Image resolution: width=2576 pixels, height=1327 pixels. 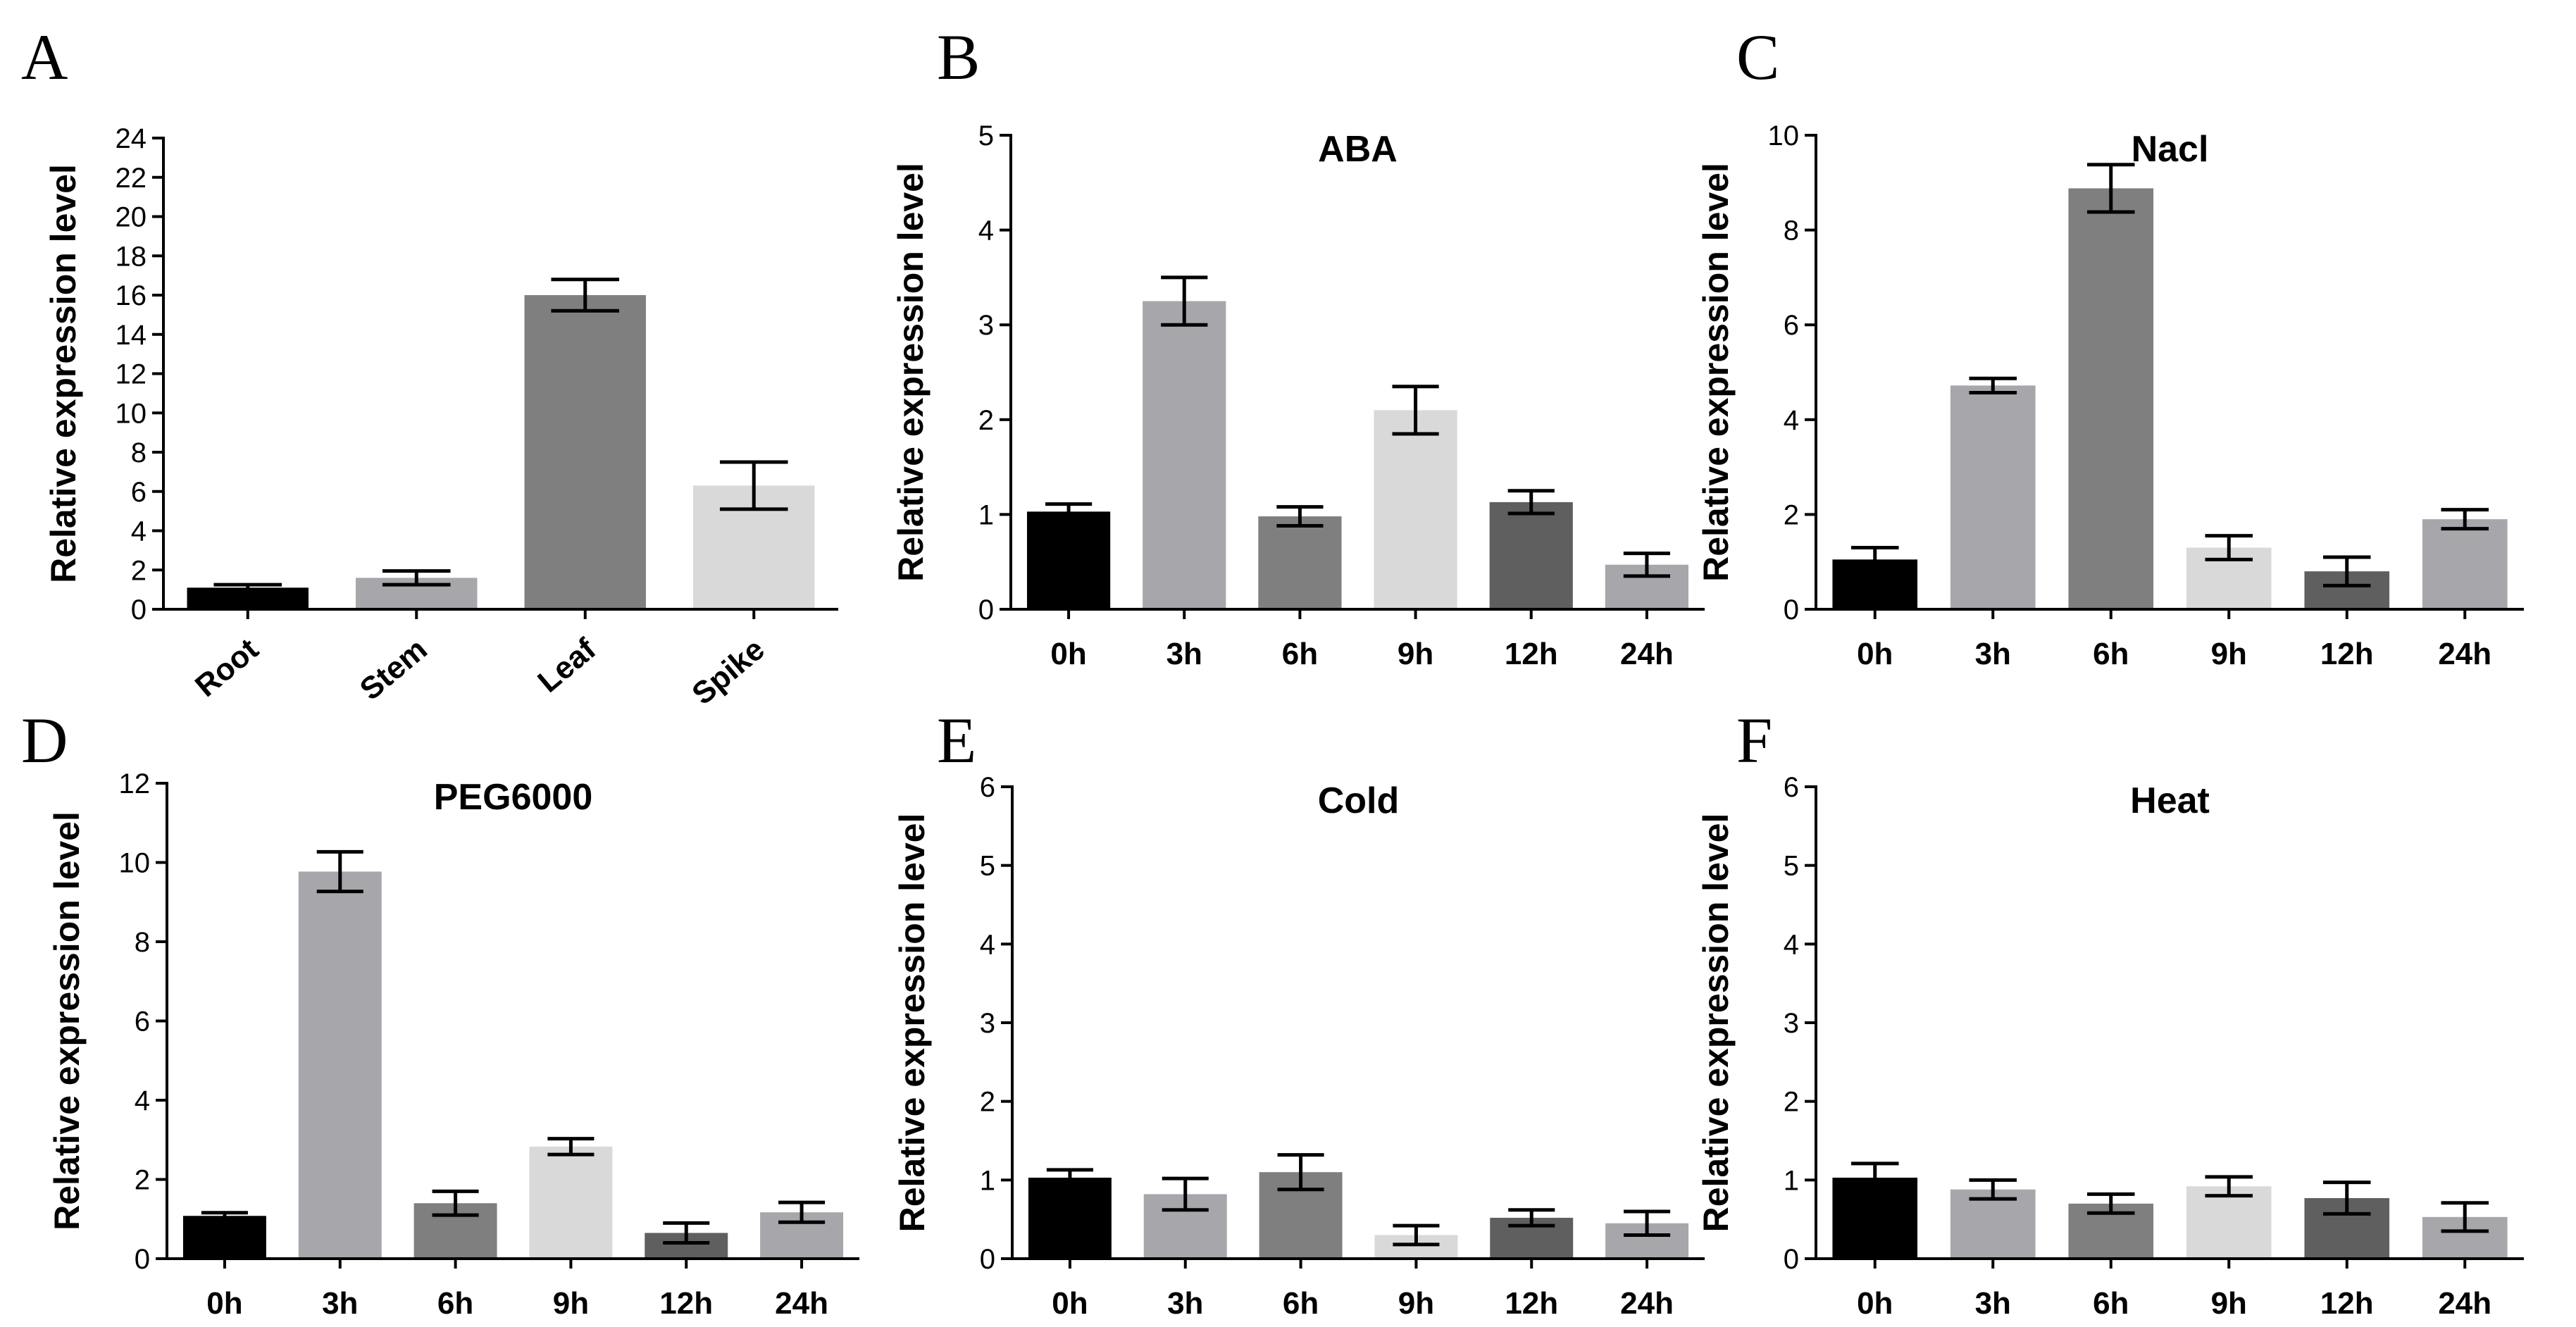 What do you see at coordinates (585, 452) in the screenshot?
I see `bar-leaf` at bounding box center [585, 452].